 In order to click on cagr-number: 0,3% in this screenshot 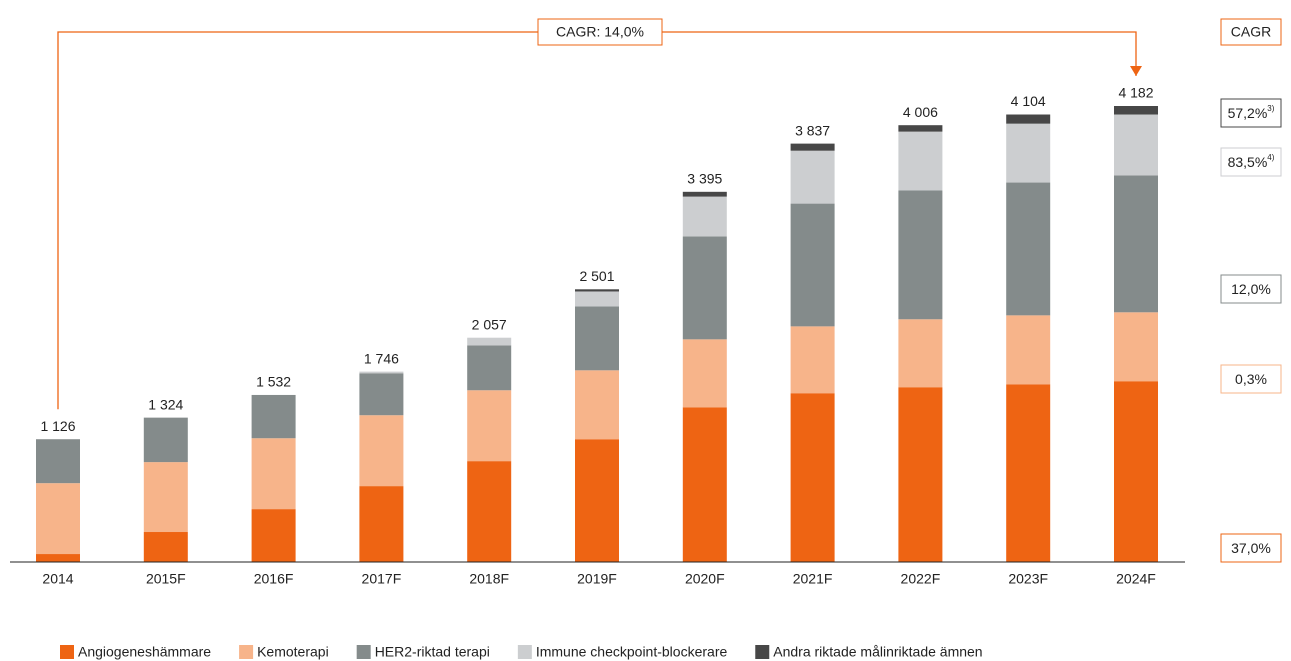, I will do `click(1251, 379)`.